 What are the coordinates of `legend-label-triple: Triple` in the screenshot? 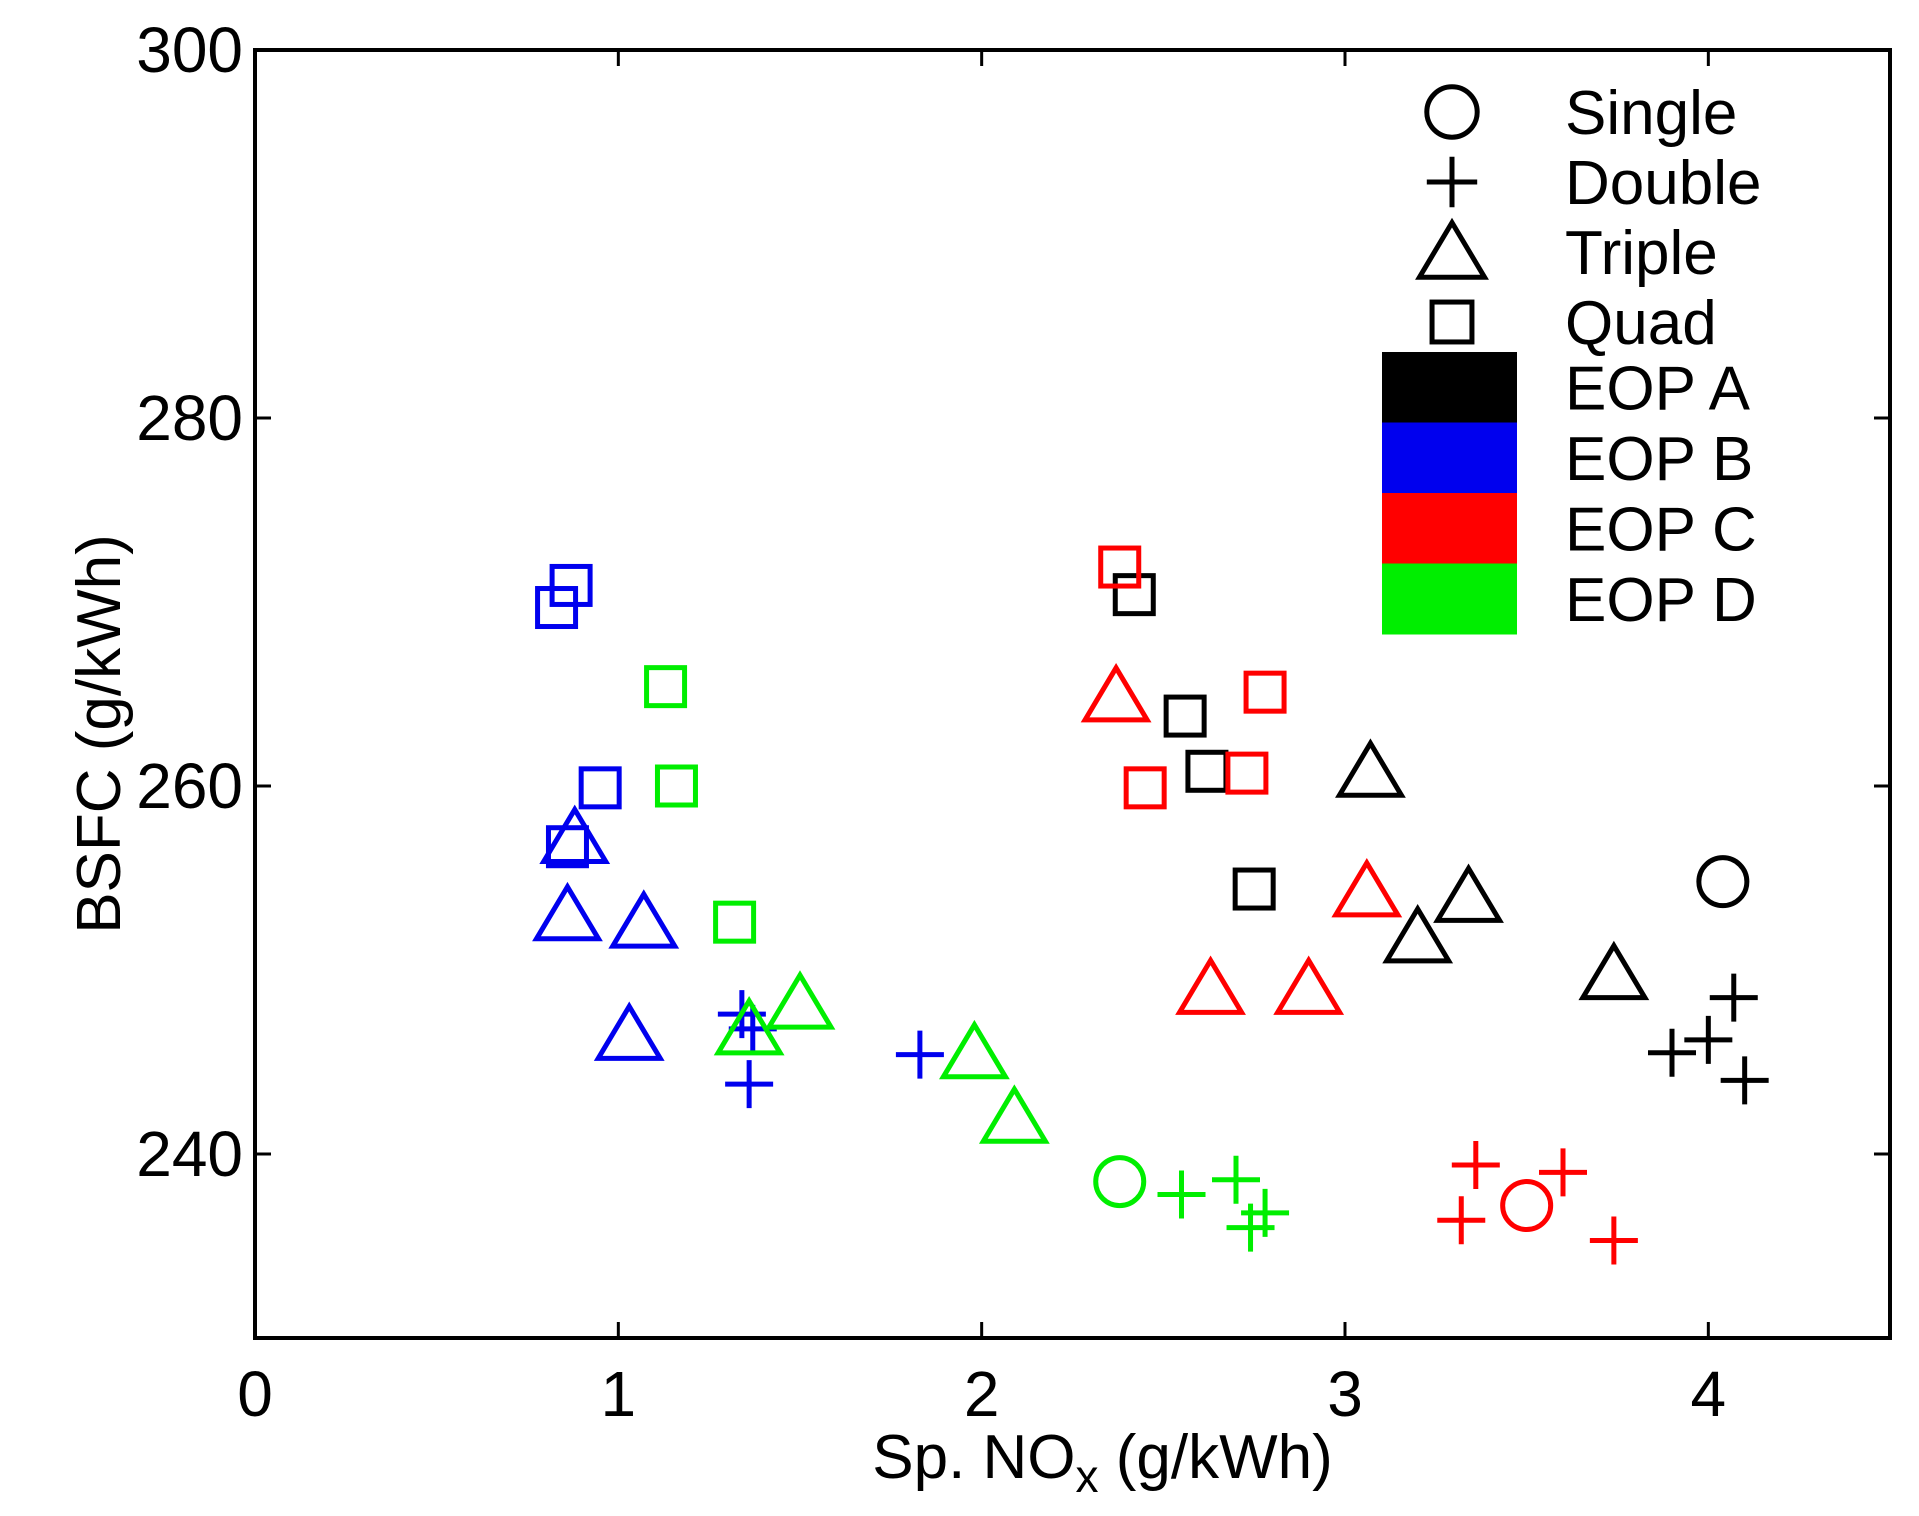 It's located at (1641, 253).